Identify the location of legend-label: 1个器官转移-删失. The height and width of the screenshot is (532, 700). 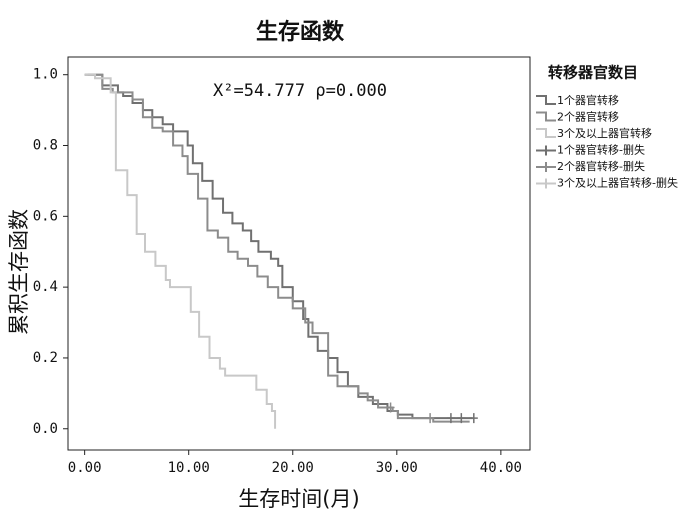
(601, 150).